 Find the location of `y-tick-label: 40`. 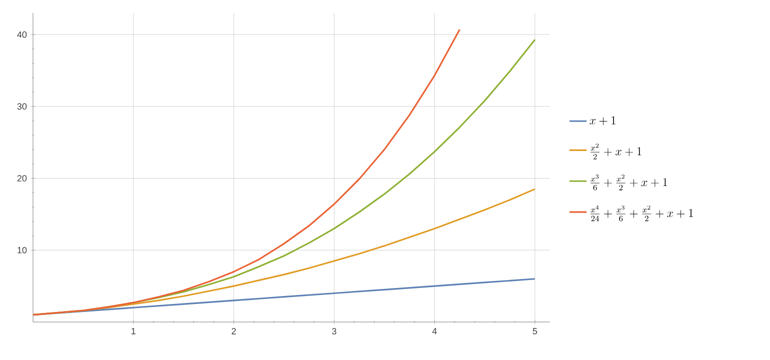

y-tick-label: 40 is located at coordinates (22, 34).